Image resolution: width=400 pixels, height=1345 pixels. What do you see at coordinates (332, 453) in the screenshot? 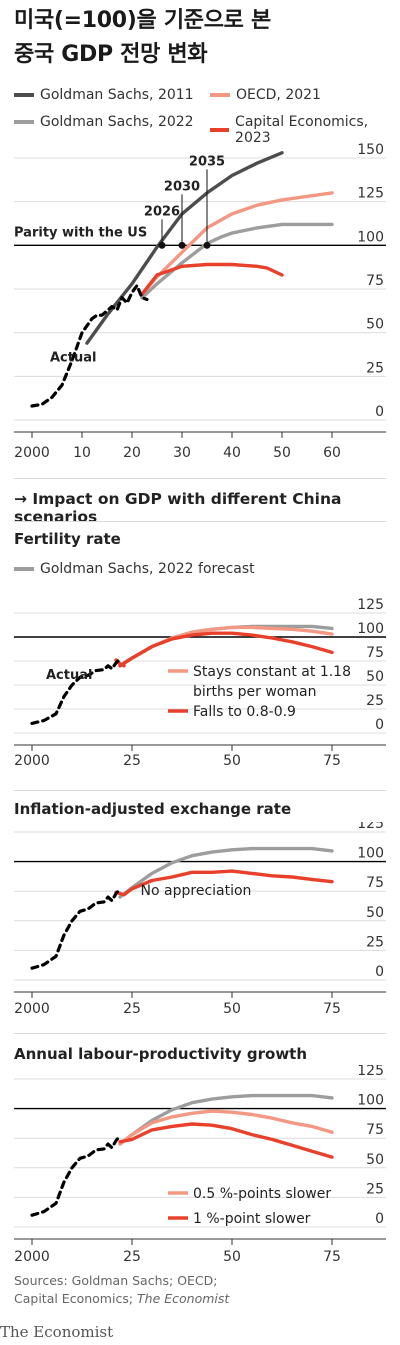
I see `x-tick-label: 60` at bounding box center [332, 453].